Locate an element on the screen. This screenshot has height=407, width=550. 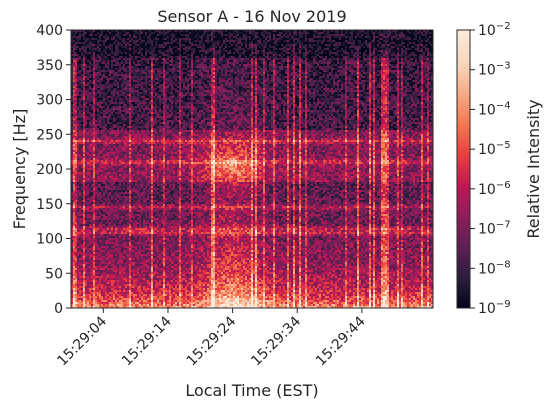
y-tick-label: 300 is located at coordinates (49, 101).